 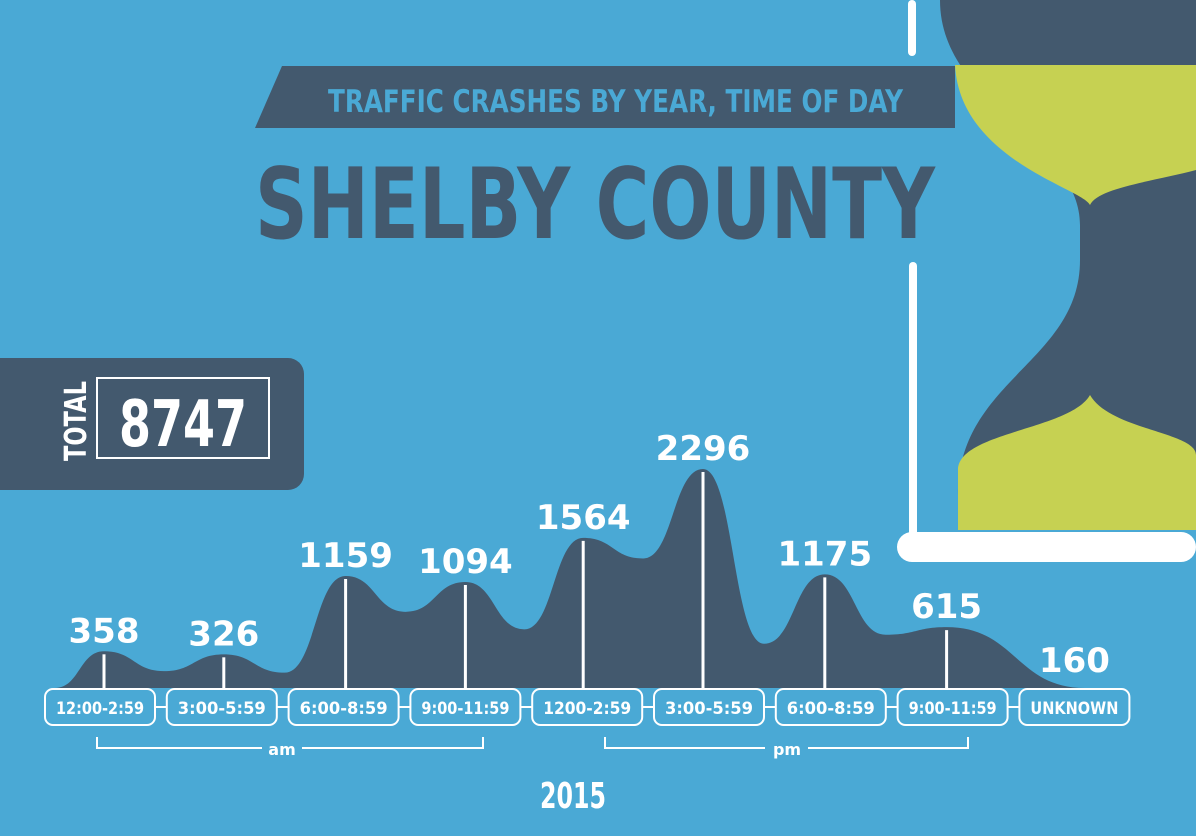 What do you see at coordinates (104, 631) in the screenshot?
I see `data-label: 358` at bounding box center [104, 631].